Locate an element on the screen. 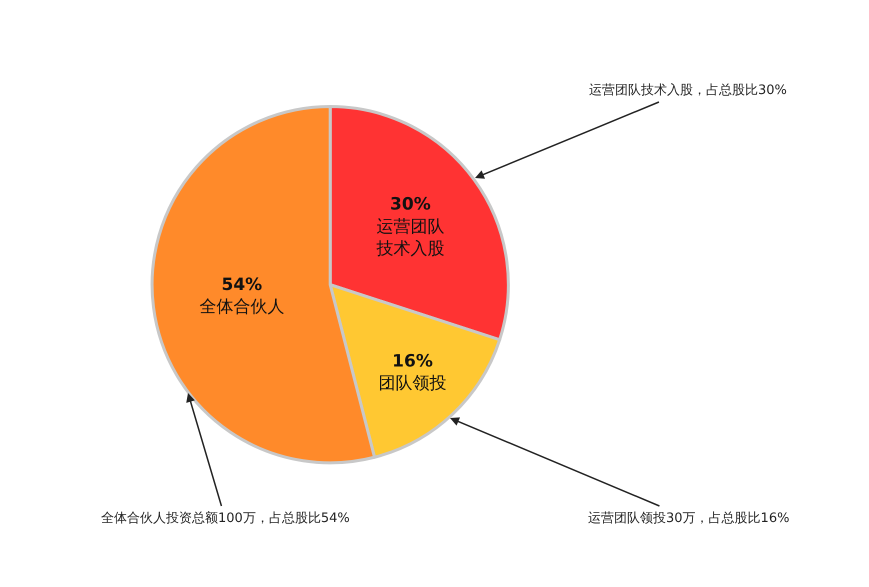  data-label: 54% is located at coordinates (242, 284).